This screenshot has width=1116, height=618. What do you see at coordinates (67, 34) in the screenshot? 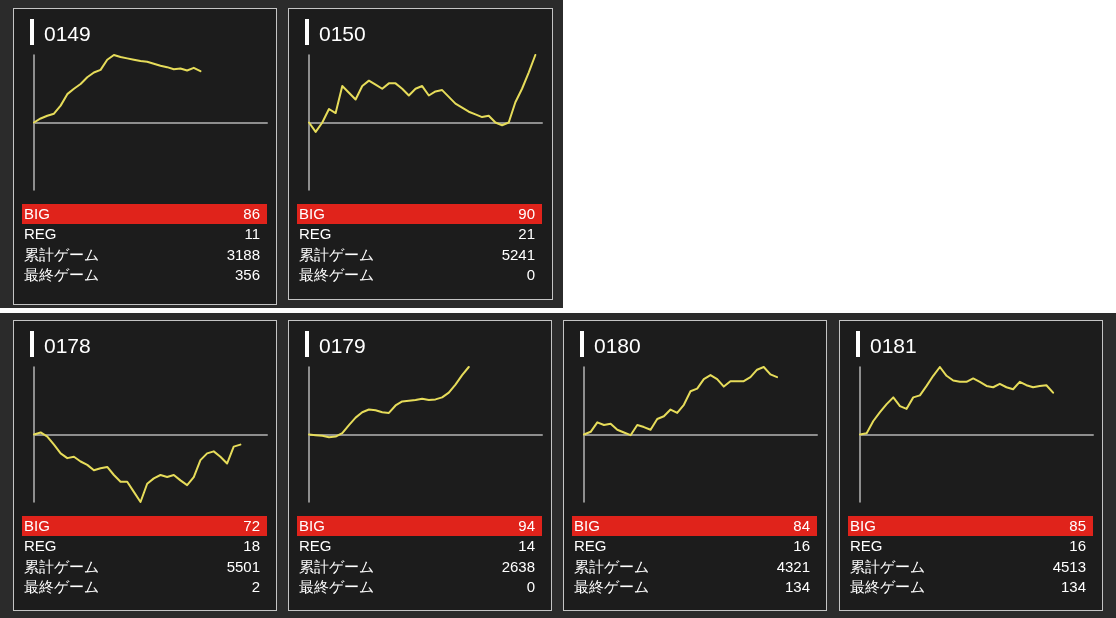
I see `chart-title: 0149` at bounding box center [67, 34].